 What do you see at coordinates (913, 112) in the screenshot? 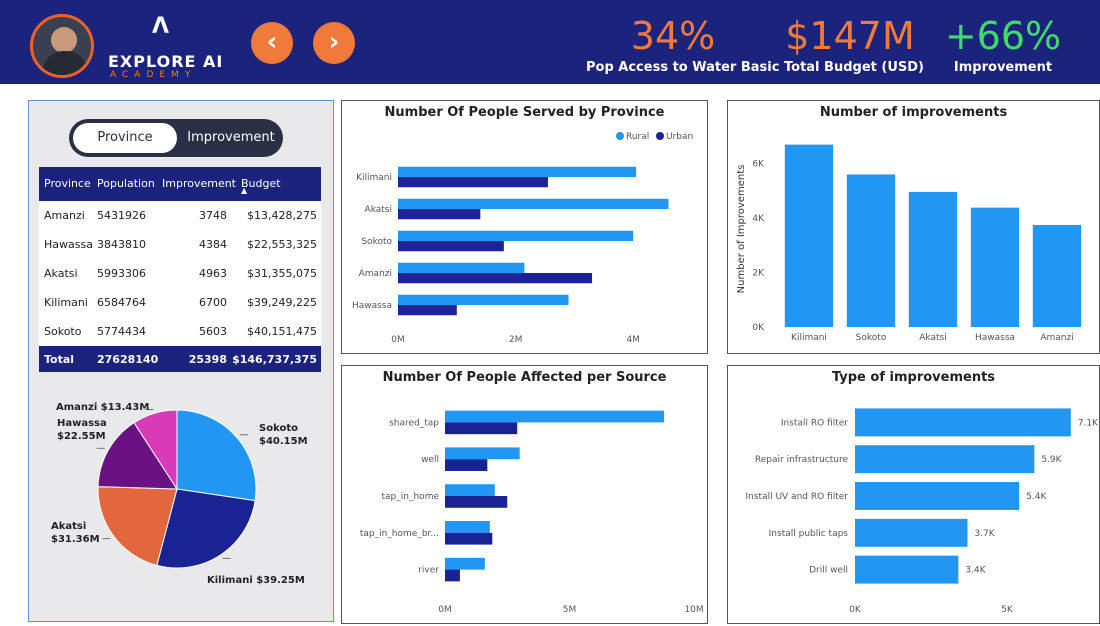
I see `chart-title: Number of improvements` at bounding box center [913, 112].